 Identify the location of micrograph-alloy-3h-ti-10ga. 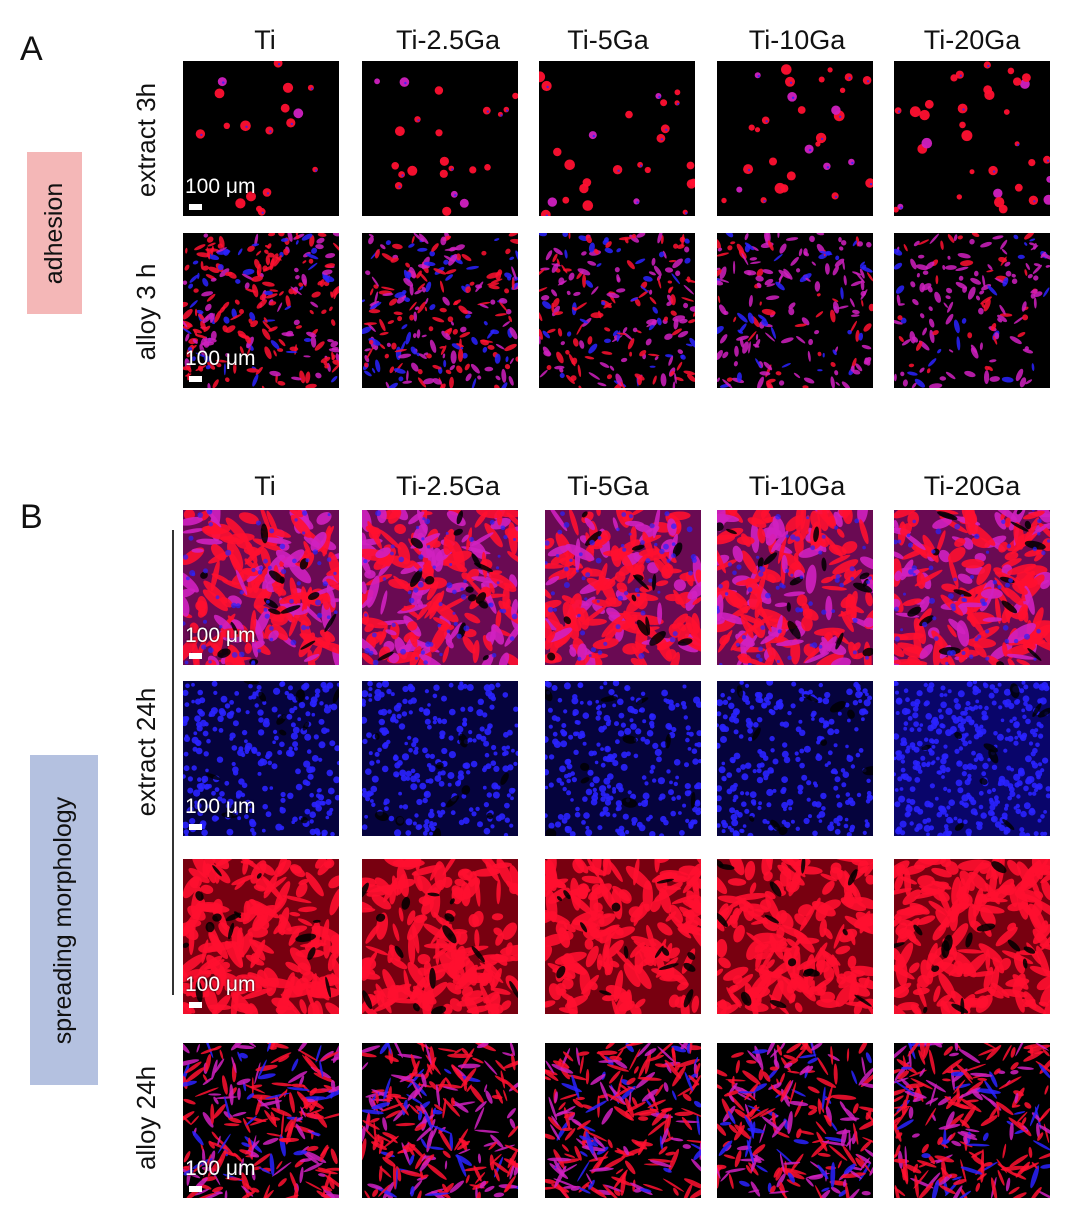
(795, 310).